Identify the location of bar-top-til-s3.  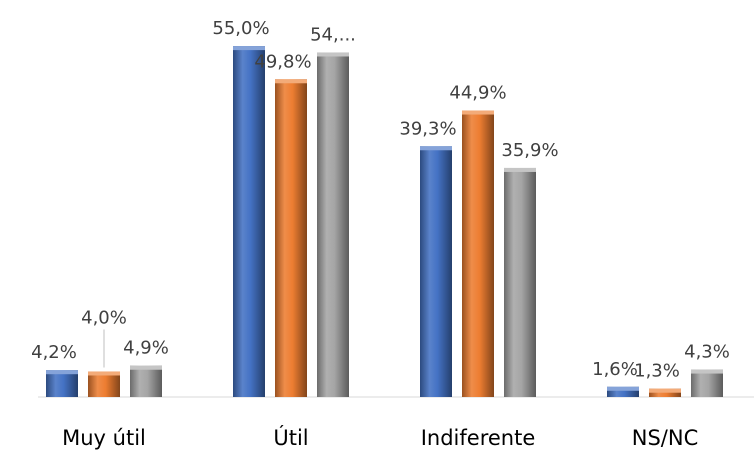
(333, 54).